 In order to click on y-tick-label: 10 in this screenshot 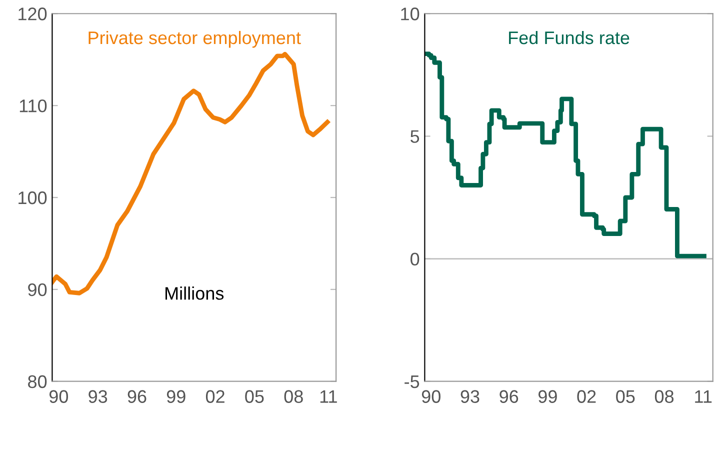, I will do `click(410, 14)`.